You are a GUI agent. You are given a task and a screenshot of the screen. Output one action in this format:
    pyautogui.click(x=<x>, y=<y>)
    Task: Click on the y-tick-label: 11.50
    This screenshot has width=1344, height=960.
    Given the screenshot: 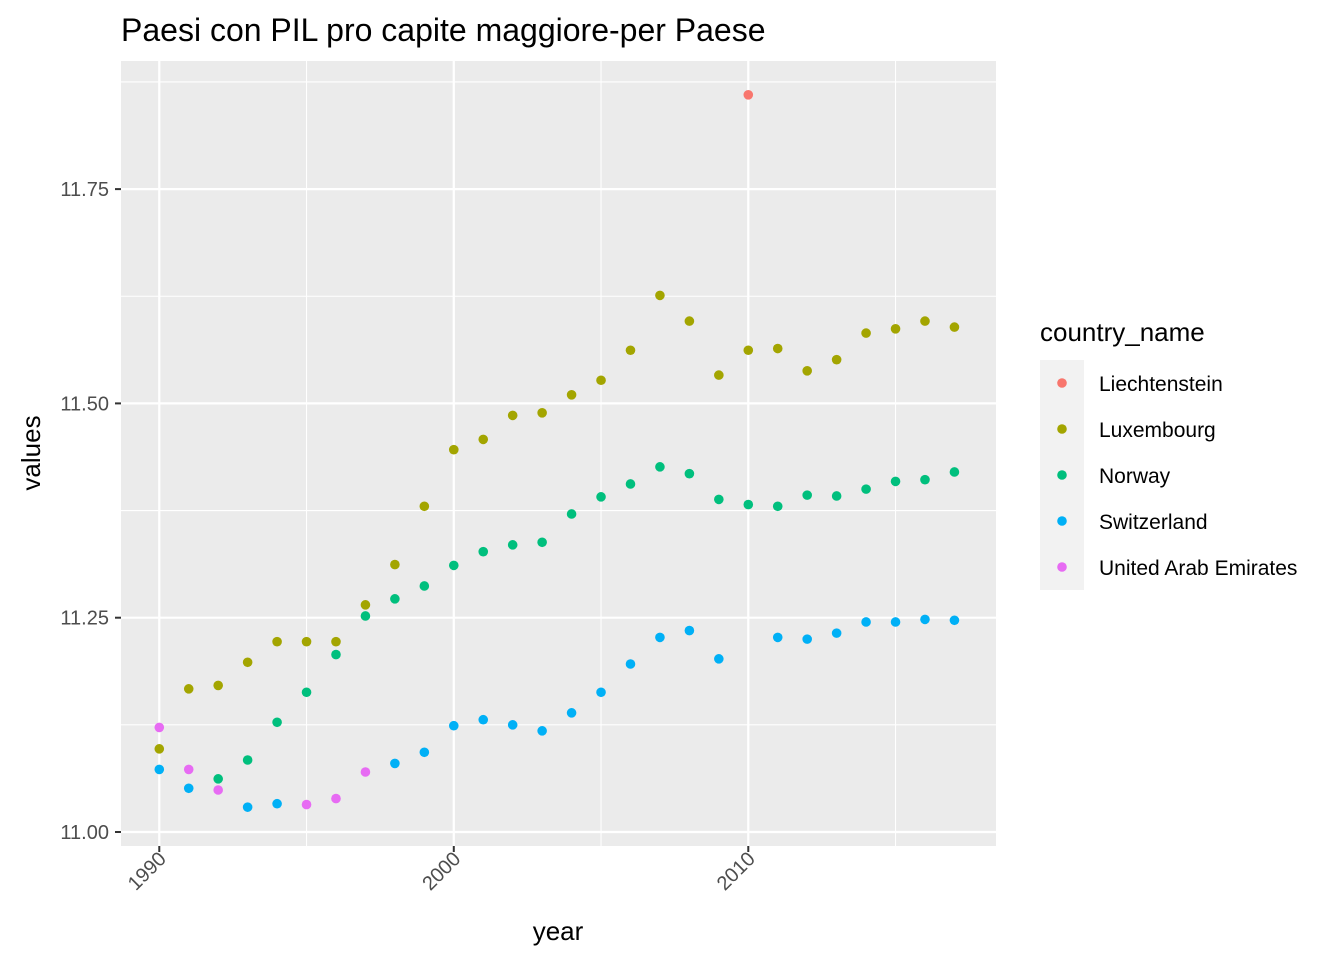 What is the action you would take?
    pyautogui.click(x=84, y=404)
    